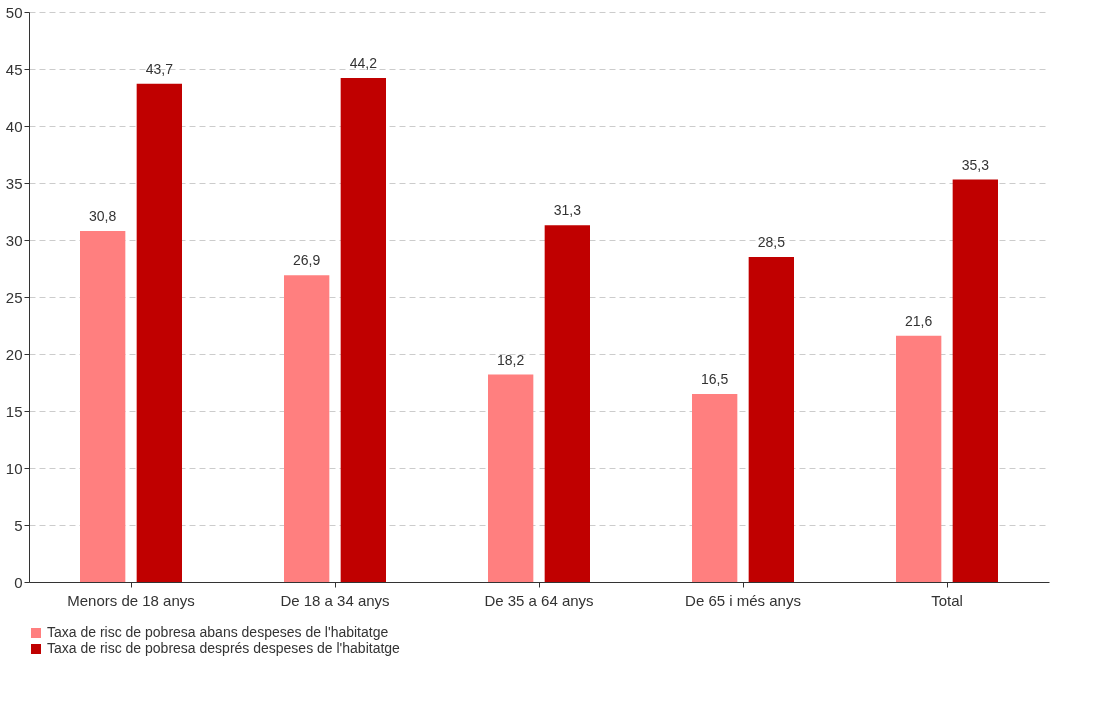 The height and width of the screenshot is (720, 1093). Describe the element at coordinates (18, 525) in the screenshot. I see `y-tick-label: 5` at that location.